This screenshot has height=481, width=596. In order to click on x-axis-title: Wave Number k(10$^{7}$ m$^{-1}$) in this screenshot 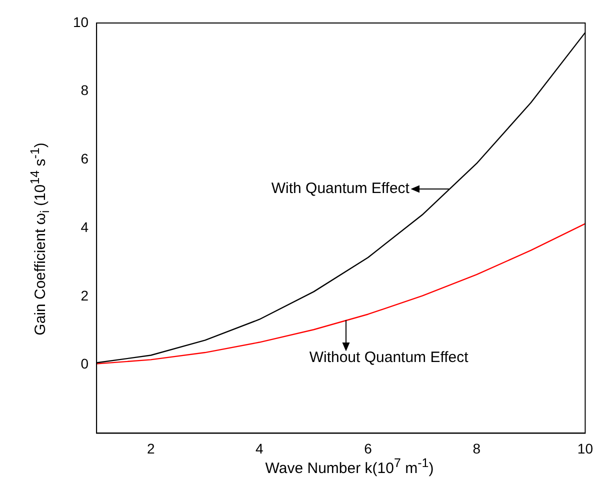, I will do `click(349, 466)`.